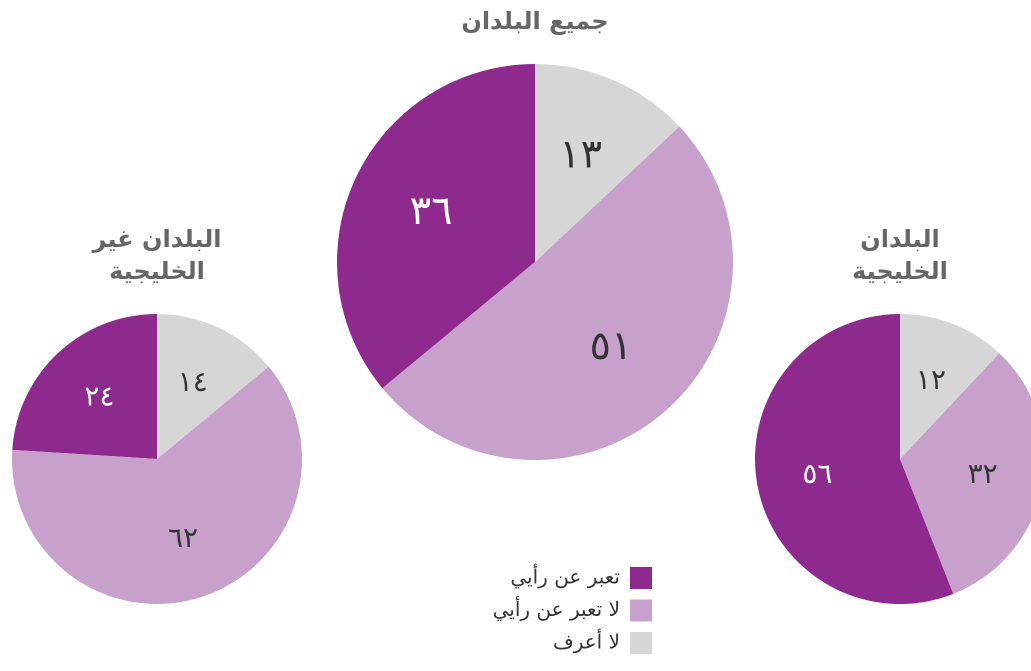 Image resolution: width=1031 pixels, height=671 pixels. I want to click on chart-title: جميع البلدان, so click(534, 21).